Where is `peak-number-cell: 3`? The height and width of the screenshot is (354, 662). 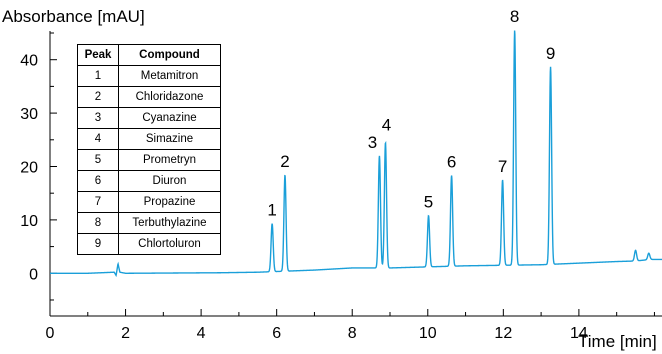
peak-number-cell: 3 is located at coordinates (98, 118).